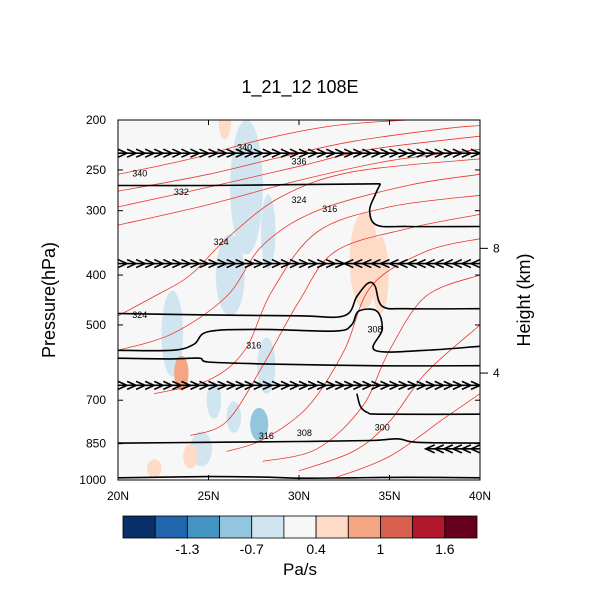 This screenshot has width=600, height=600. Describe the element at coordinates (389, 496) in the screenshot. I see `x-tick-label: 35N` at that location.